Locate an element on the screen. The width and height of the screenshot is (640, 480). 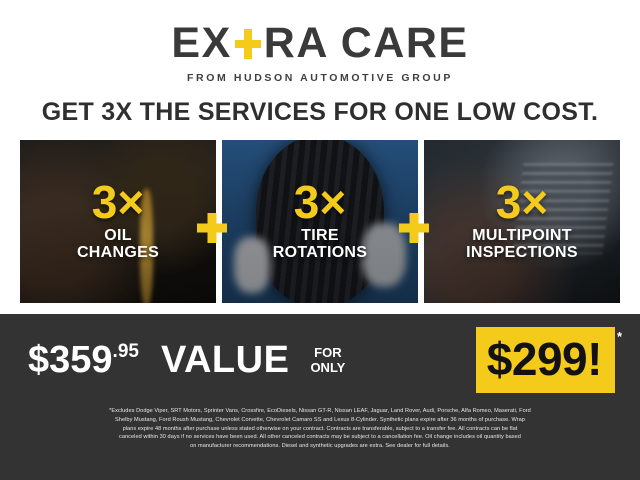
value-amount: $359.95 is located at coordinates (83, 360).